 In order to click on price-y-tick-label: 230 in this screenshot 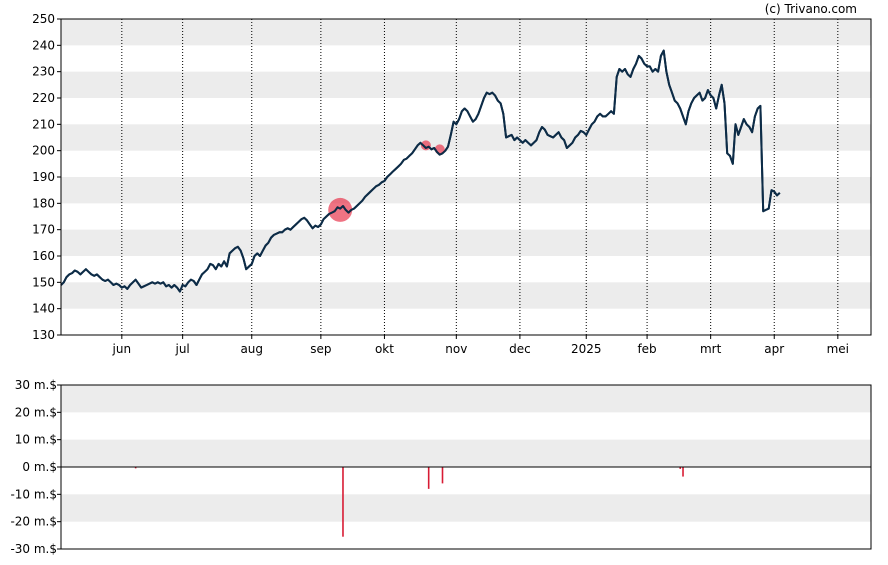, I will do `click(43, 72)`.